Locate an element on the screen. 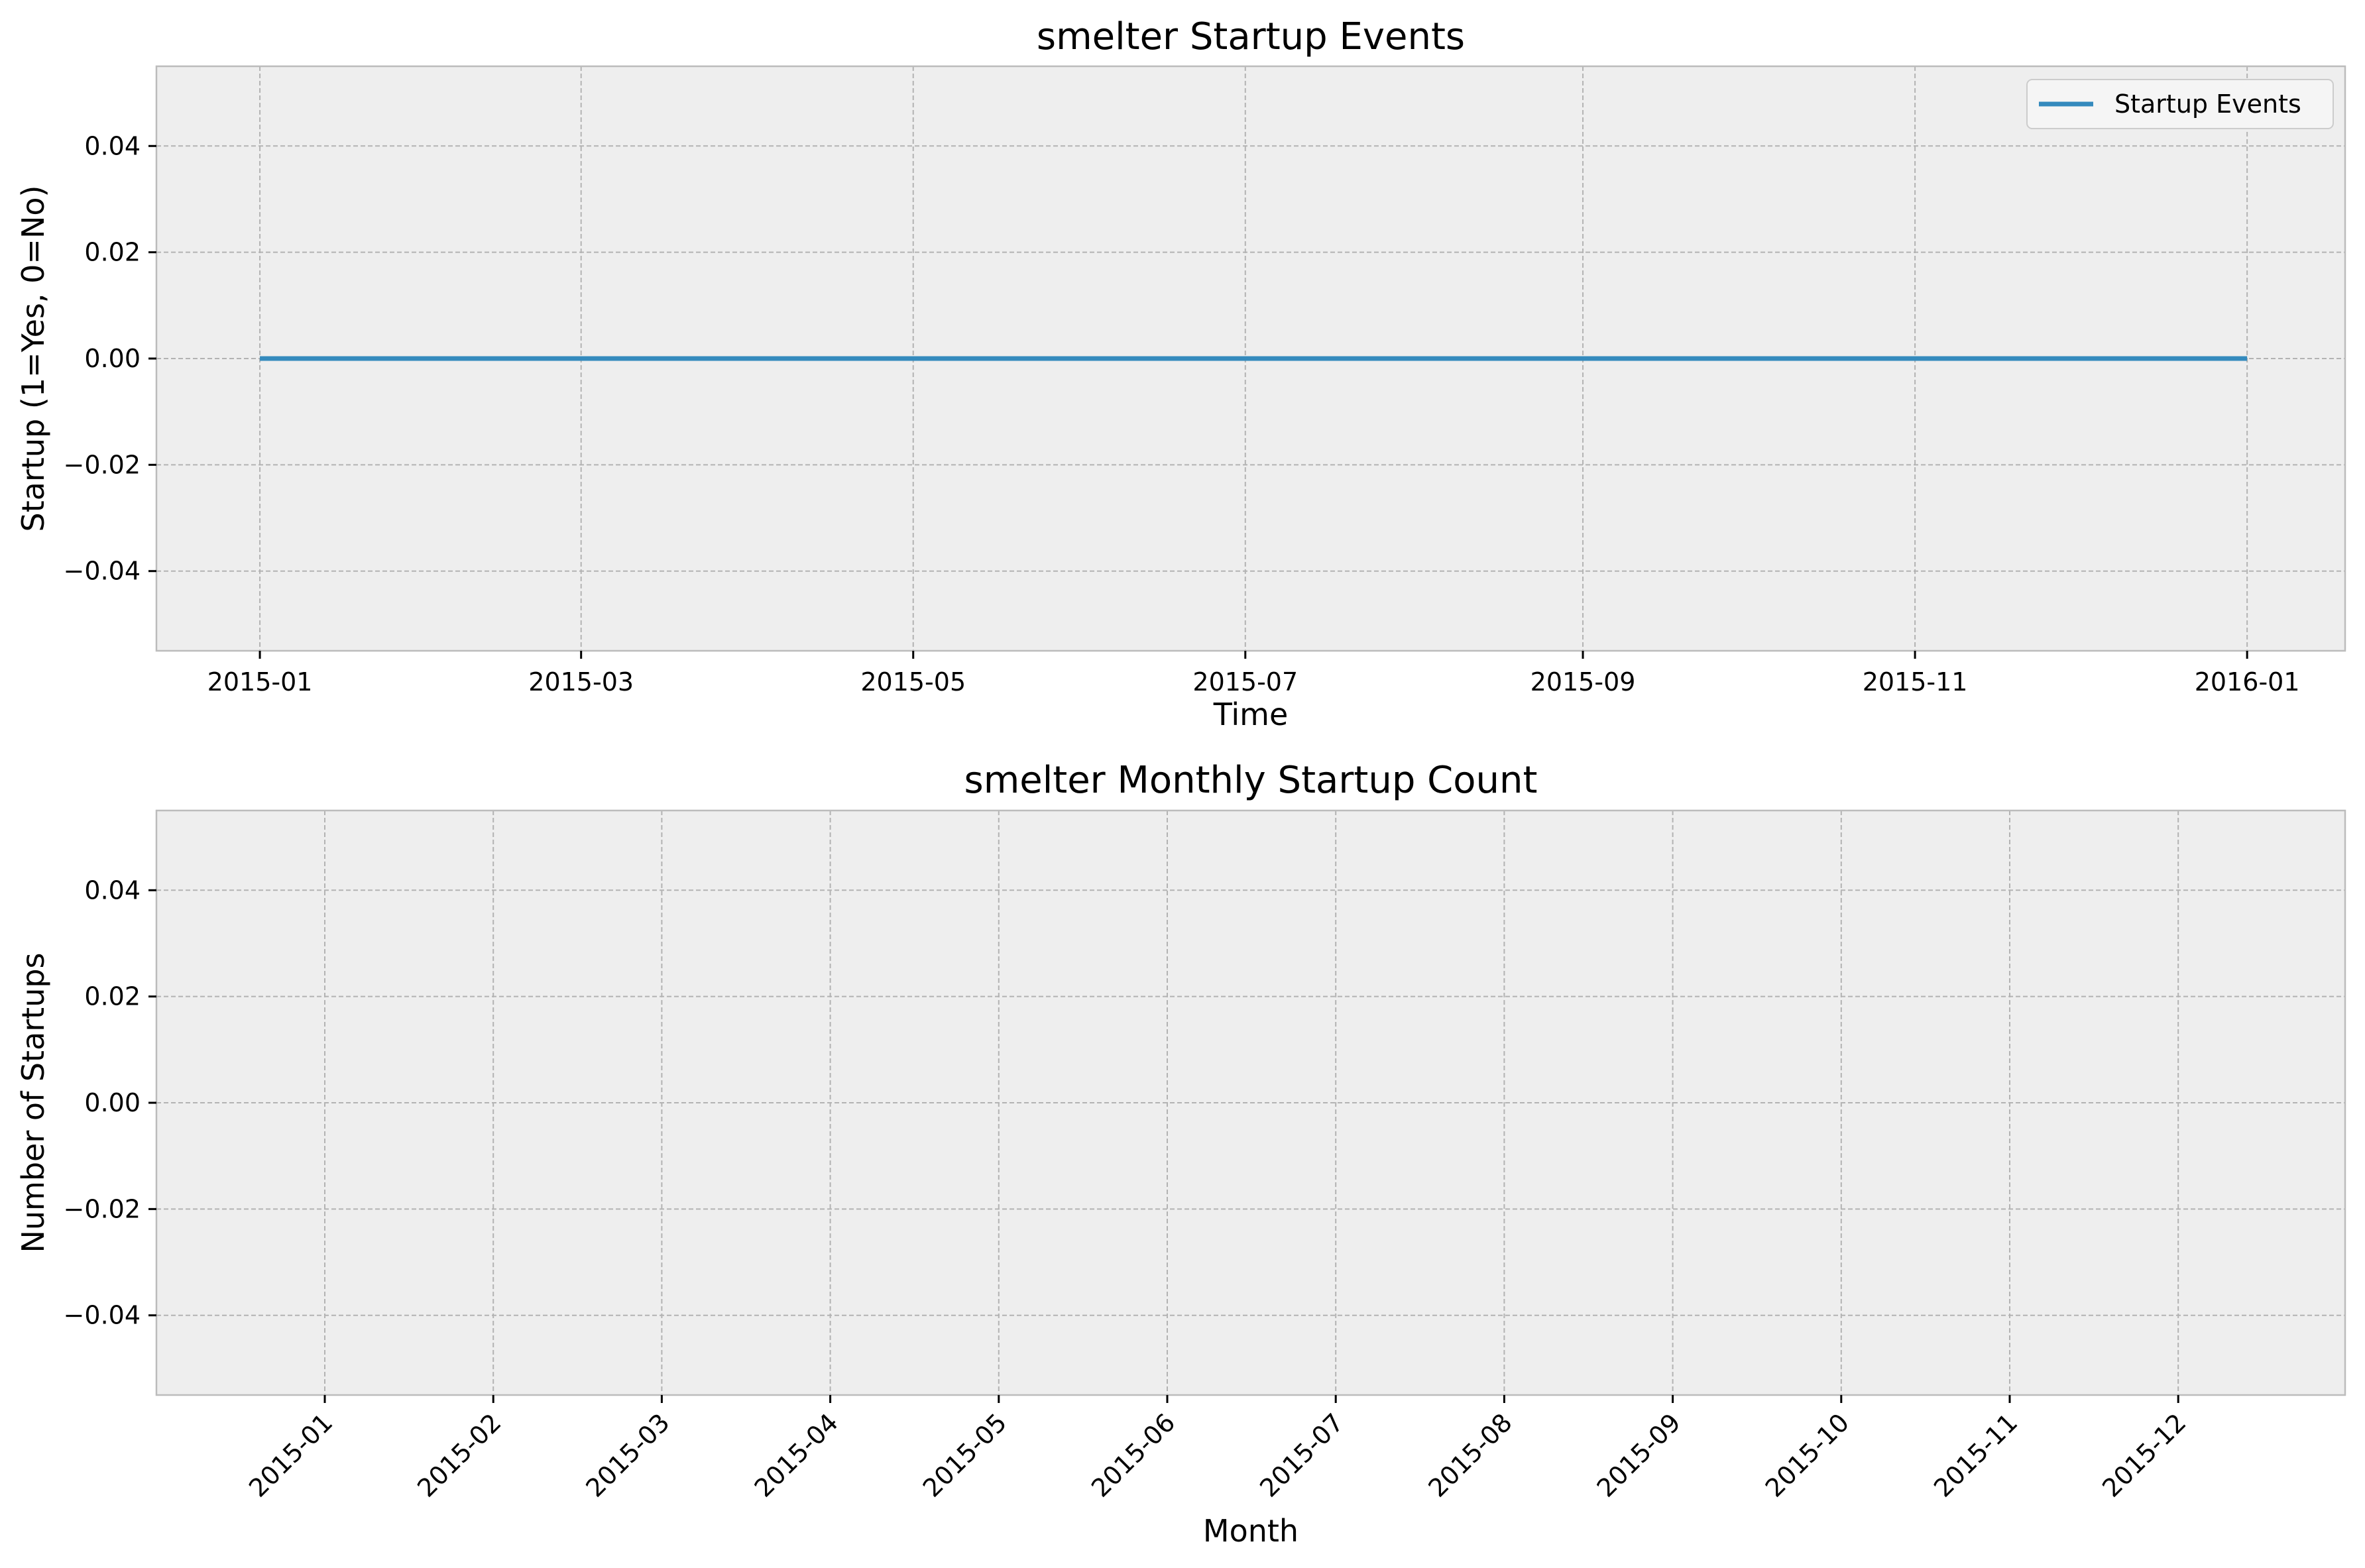 Image resolution: width=2365 pixels, height=1568 pixels. chart-1-title: smelter Startup Events is located at coordinates (1251, 36).